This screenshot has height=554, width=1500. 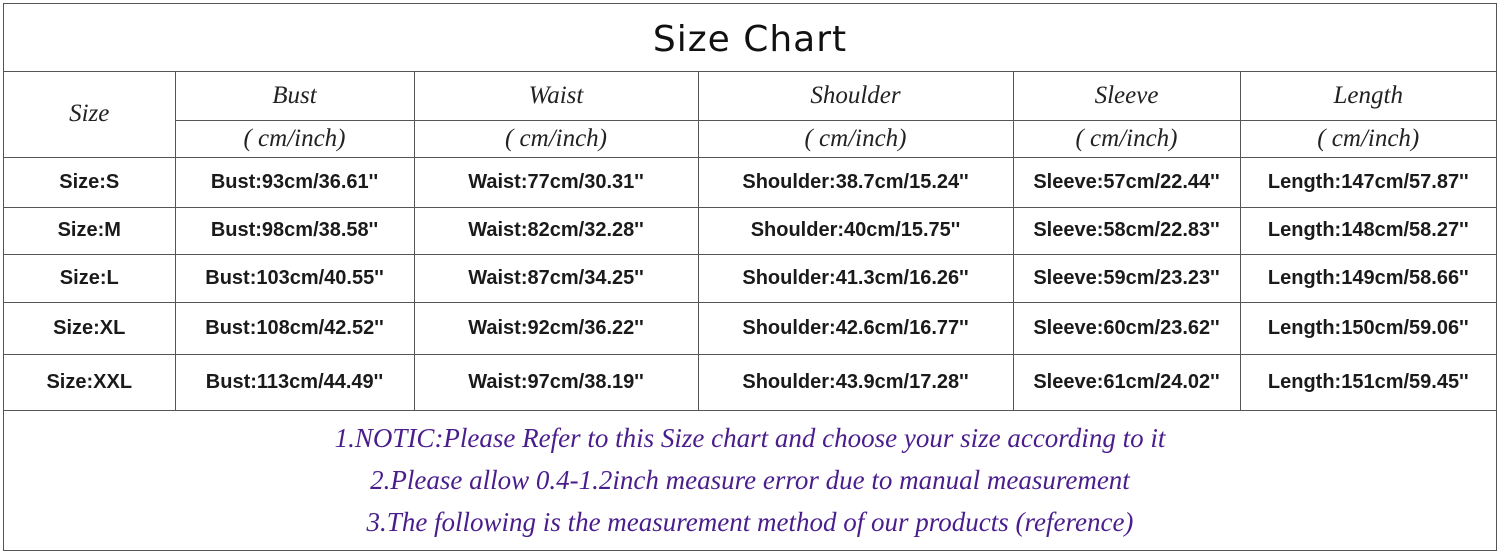 I want to click on shoulder-cell: Shoulder:41.3cm/16.26'', so click(x=855, y=278).